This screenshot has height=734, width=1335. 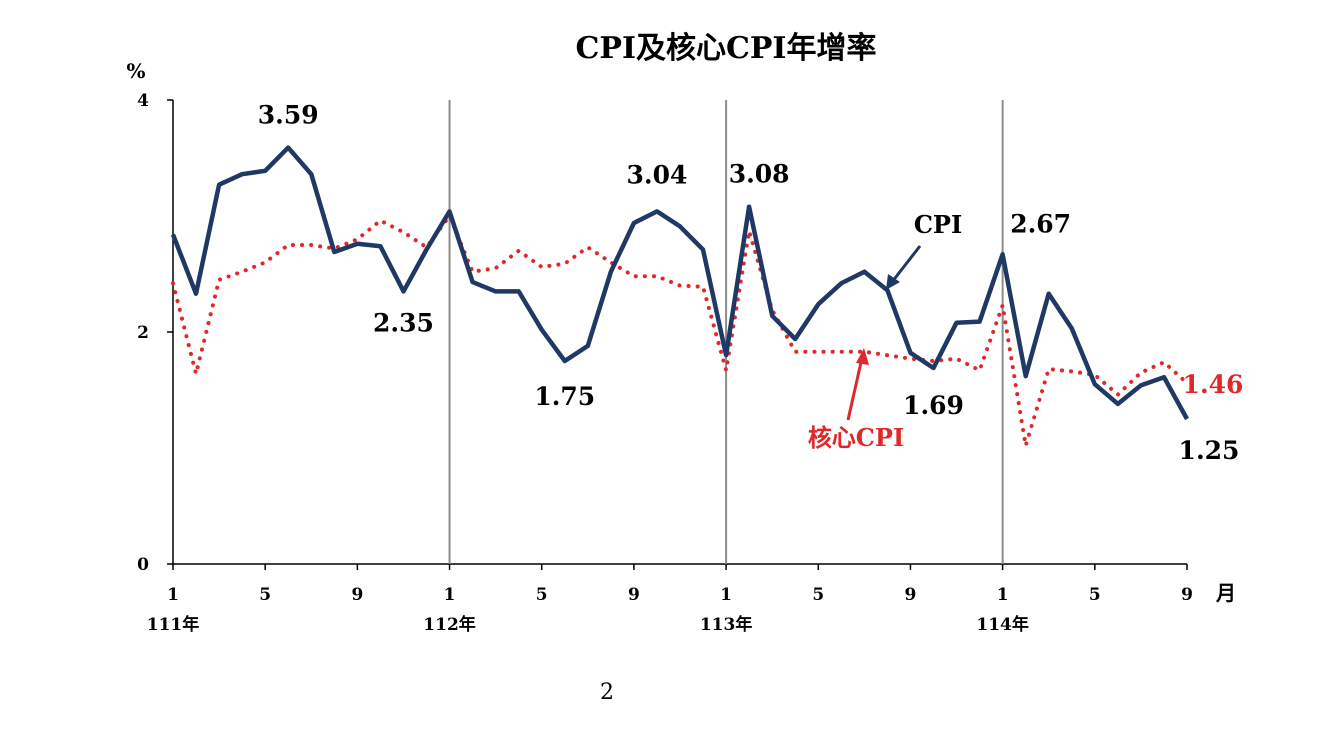 What do you see at coordinates (893, 282) in the screenshot?
I see `cpi-arrow-head` at bounding box center [893, 282].